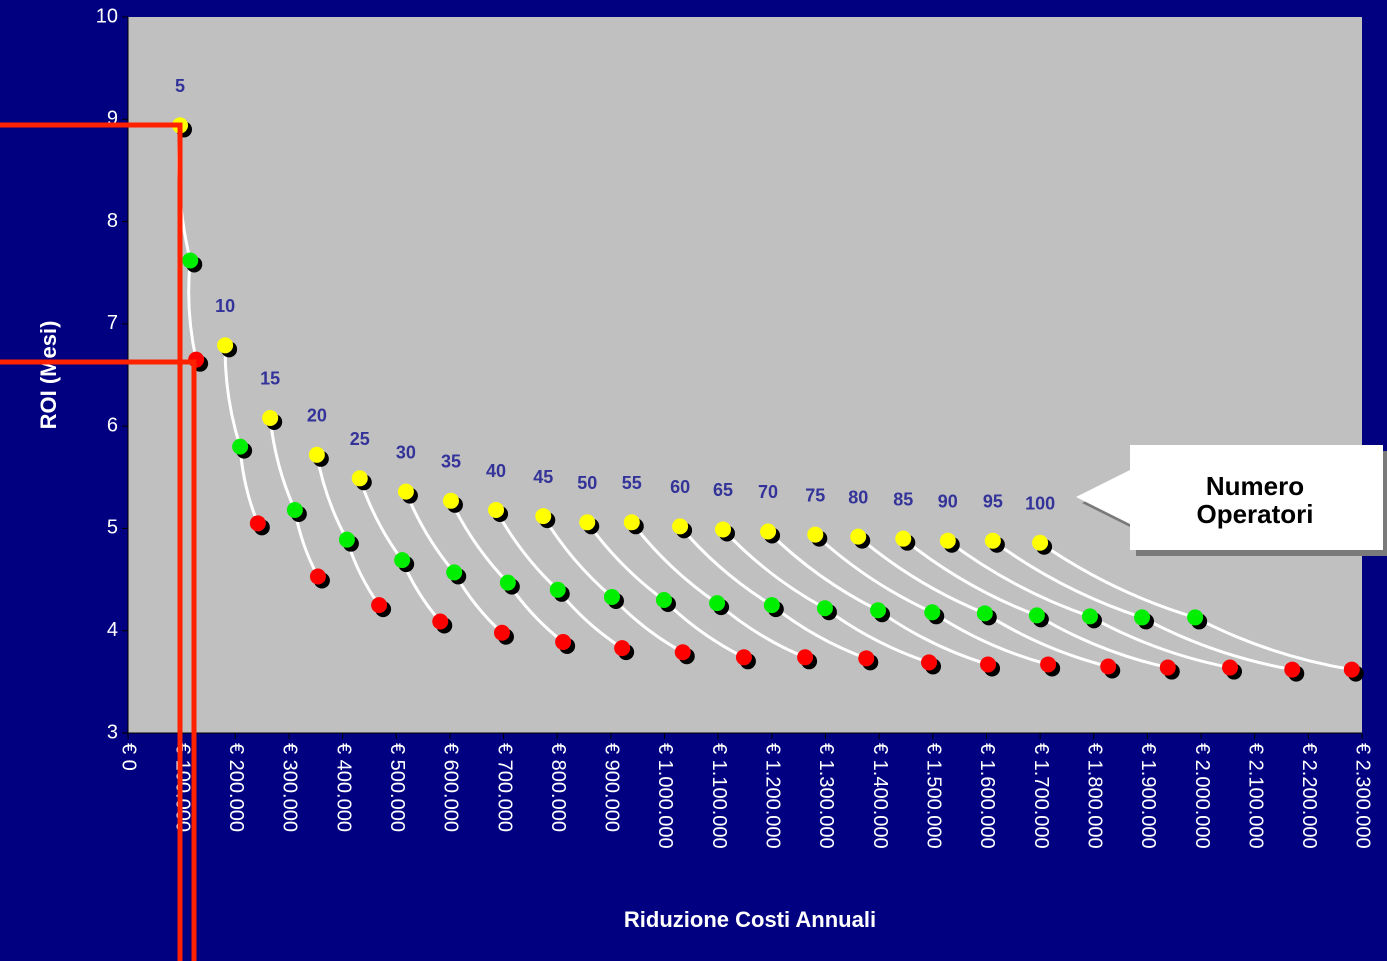 This screenshot has height=961, width=1387. I want to click on x-tick-label: € 600.000, so click(451, 787).